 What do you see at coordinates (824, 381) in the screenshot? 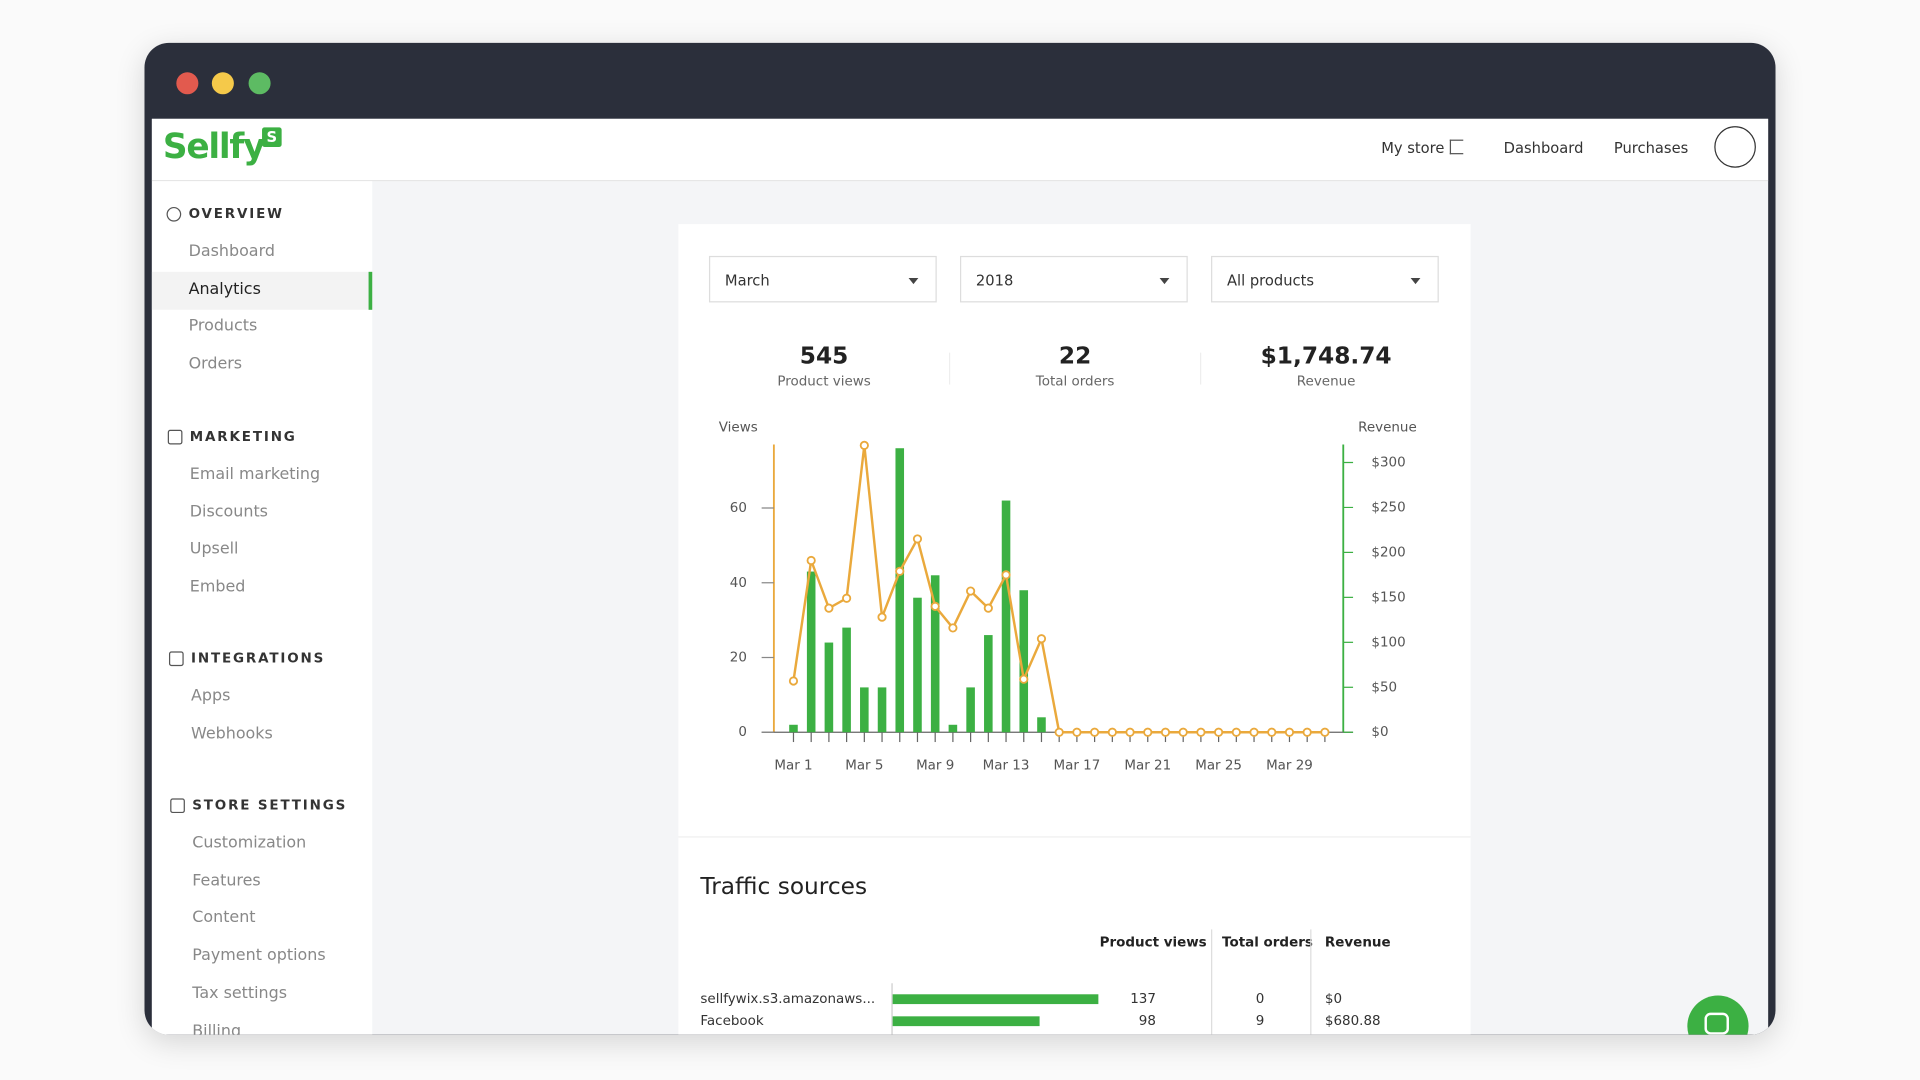
I see `stat-label: Product views` at bounding box center [824, 381].